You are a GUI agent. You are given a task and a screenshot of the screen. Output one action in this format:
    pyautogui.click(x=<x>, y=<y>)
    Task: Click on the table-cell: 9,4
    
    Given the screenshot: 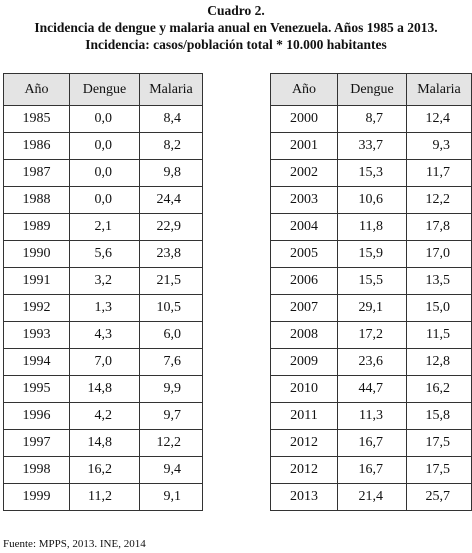 What is the action you would take?
    pyautogui.click(x=171, y=470)
    